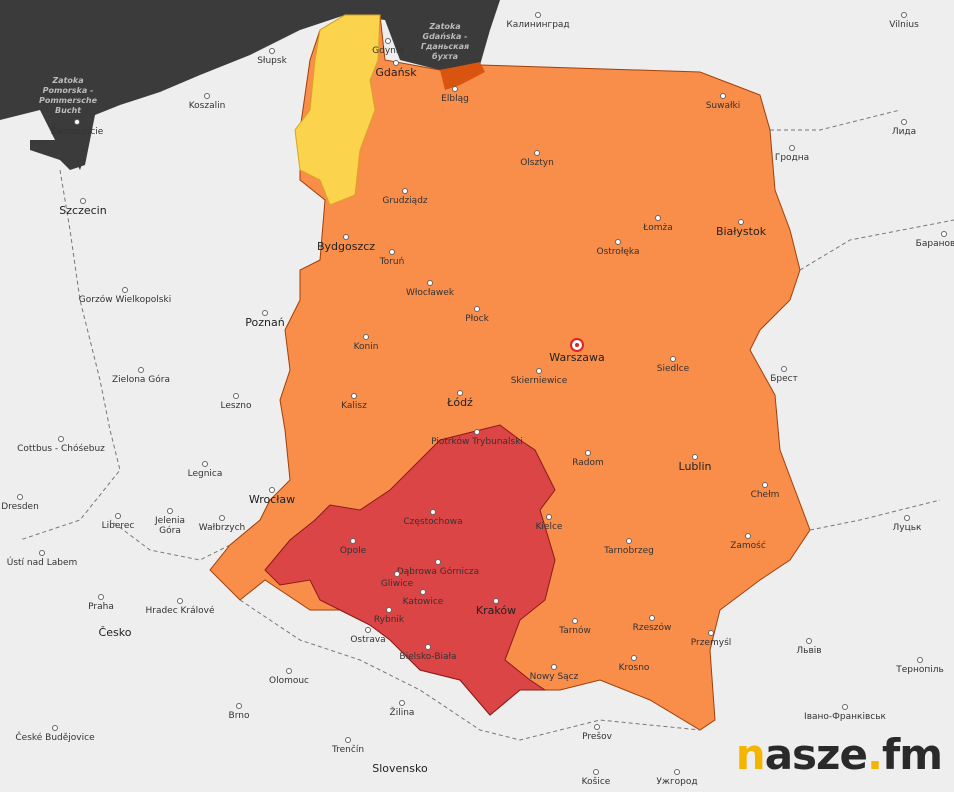 The width and height of the screenshot is (954, 792). Describe the element at coordinates (265, 322) in the screenshot. I see `city-label: Poznań` at that location.